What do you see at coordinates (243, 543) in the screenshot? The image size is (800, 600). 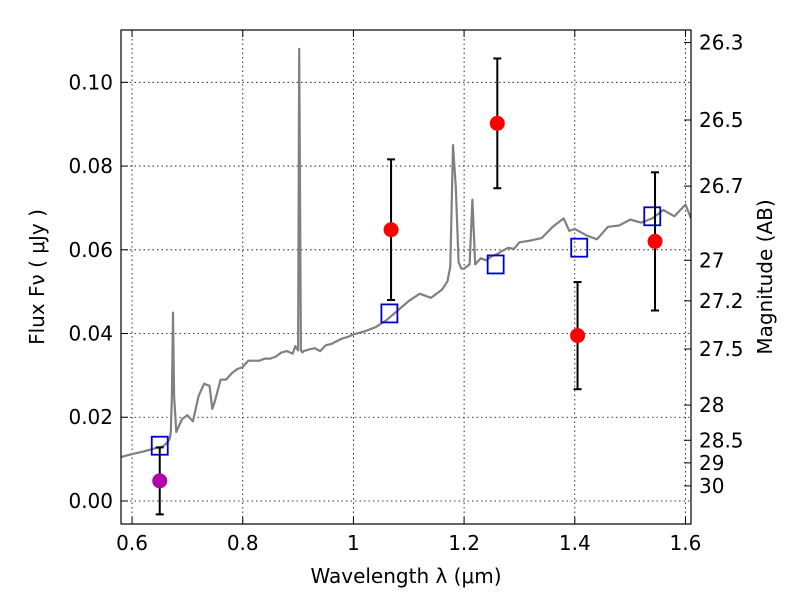 I see `x-tick-label: 0.8` at bounding box center [243, 543].